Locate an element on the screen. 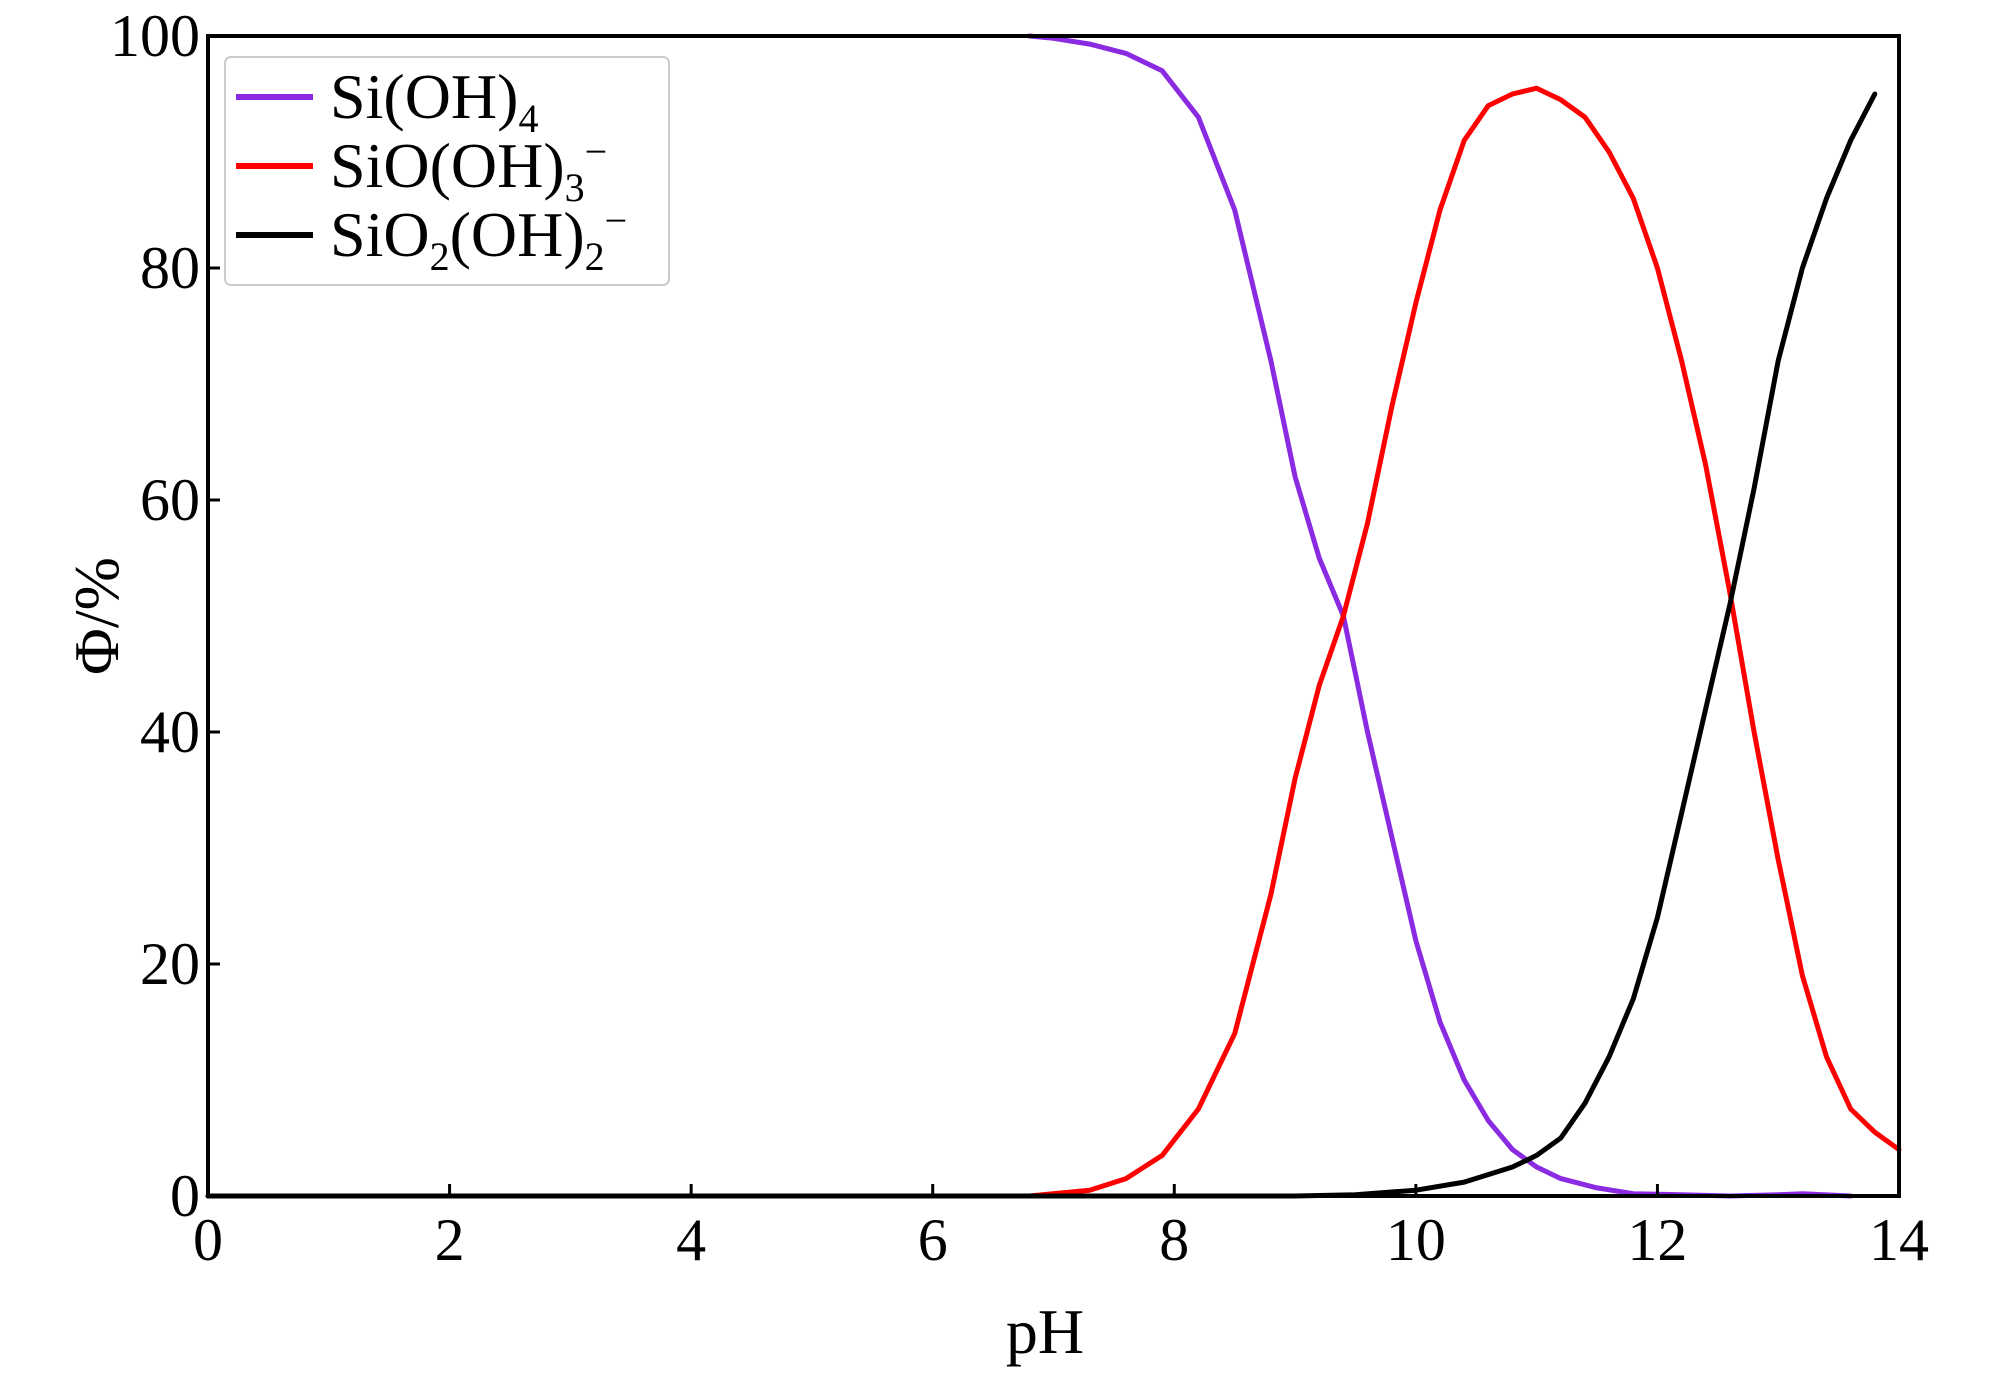 This screenshot has width=2000, height=1396. x-tick-label-4: 8 is located at coordinates (1174, 1240).